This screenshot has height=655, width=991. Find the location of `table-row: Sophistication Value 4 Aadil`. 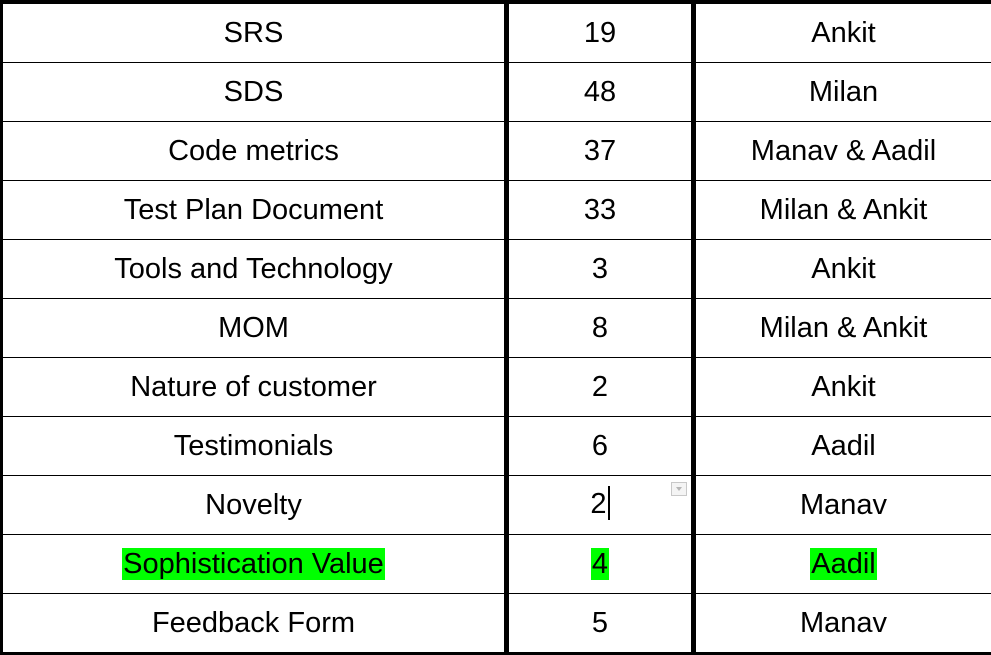

table-row: Sophistication Value 4 Aadil is located at coordinates (496, 564).